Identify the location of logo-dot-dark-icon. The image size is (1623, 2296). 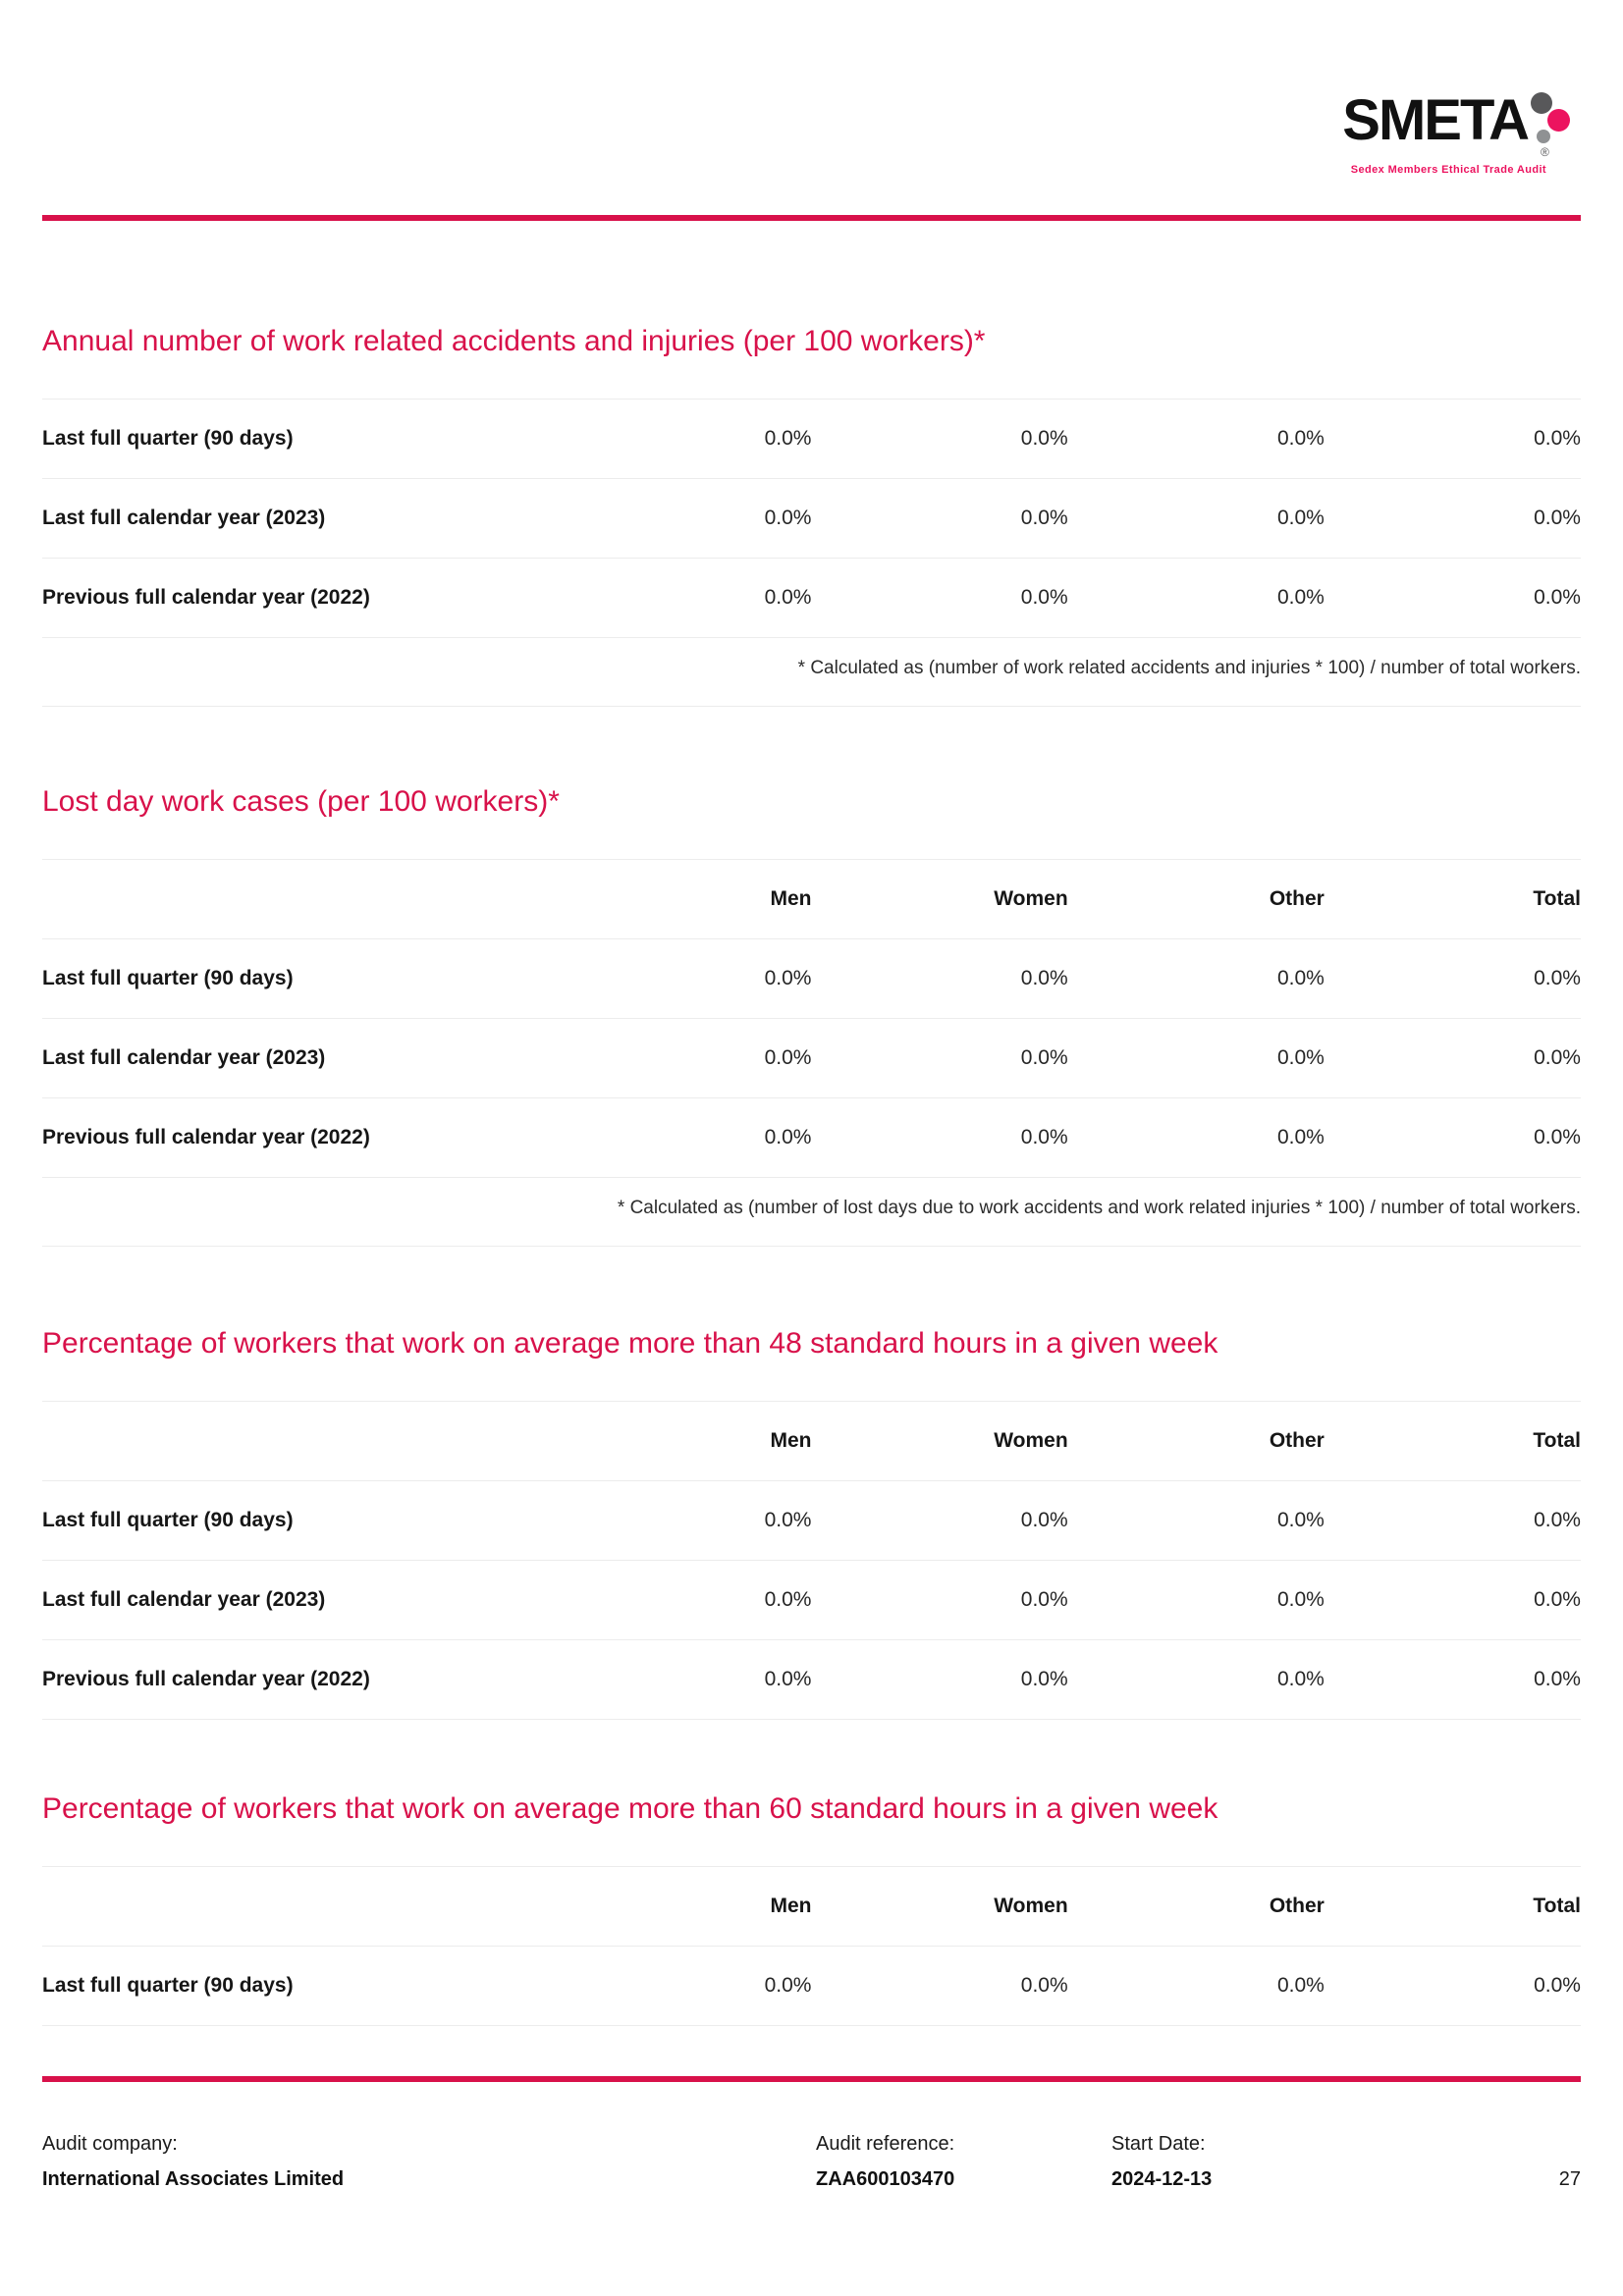
(1541, 103).